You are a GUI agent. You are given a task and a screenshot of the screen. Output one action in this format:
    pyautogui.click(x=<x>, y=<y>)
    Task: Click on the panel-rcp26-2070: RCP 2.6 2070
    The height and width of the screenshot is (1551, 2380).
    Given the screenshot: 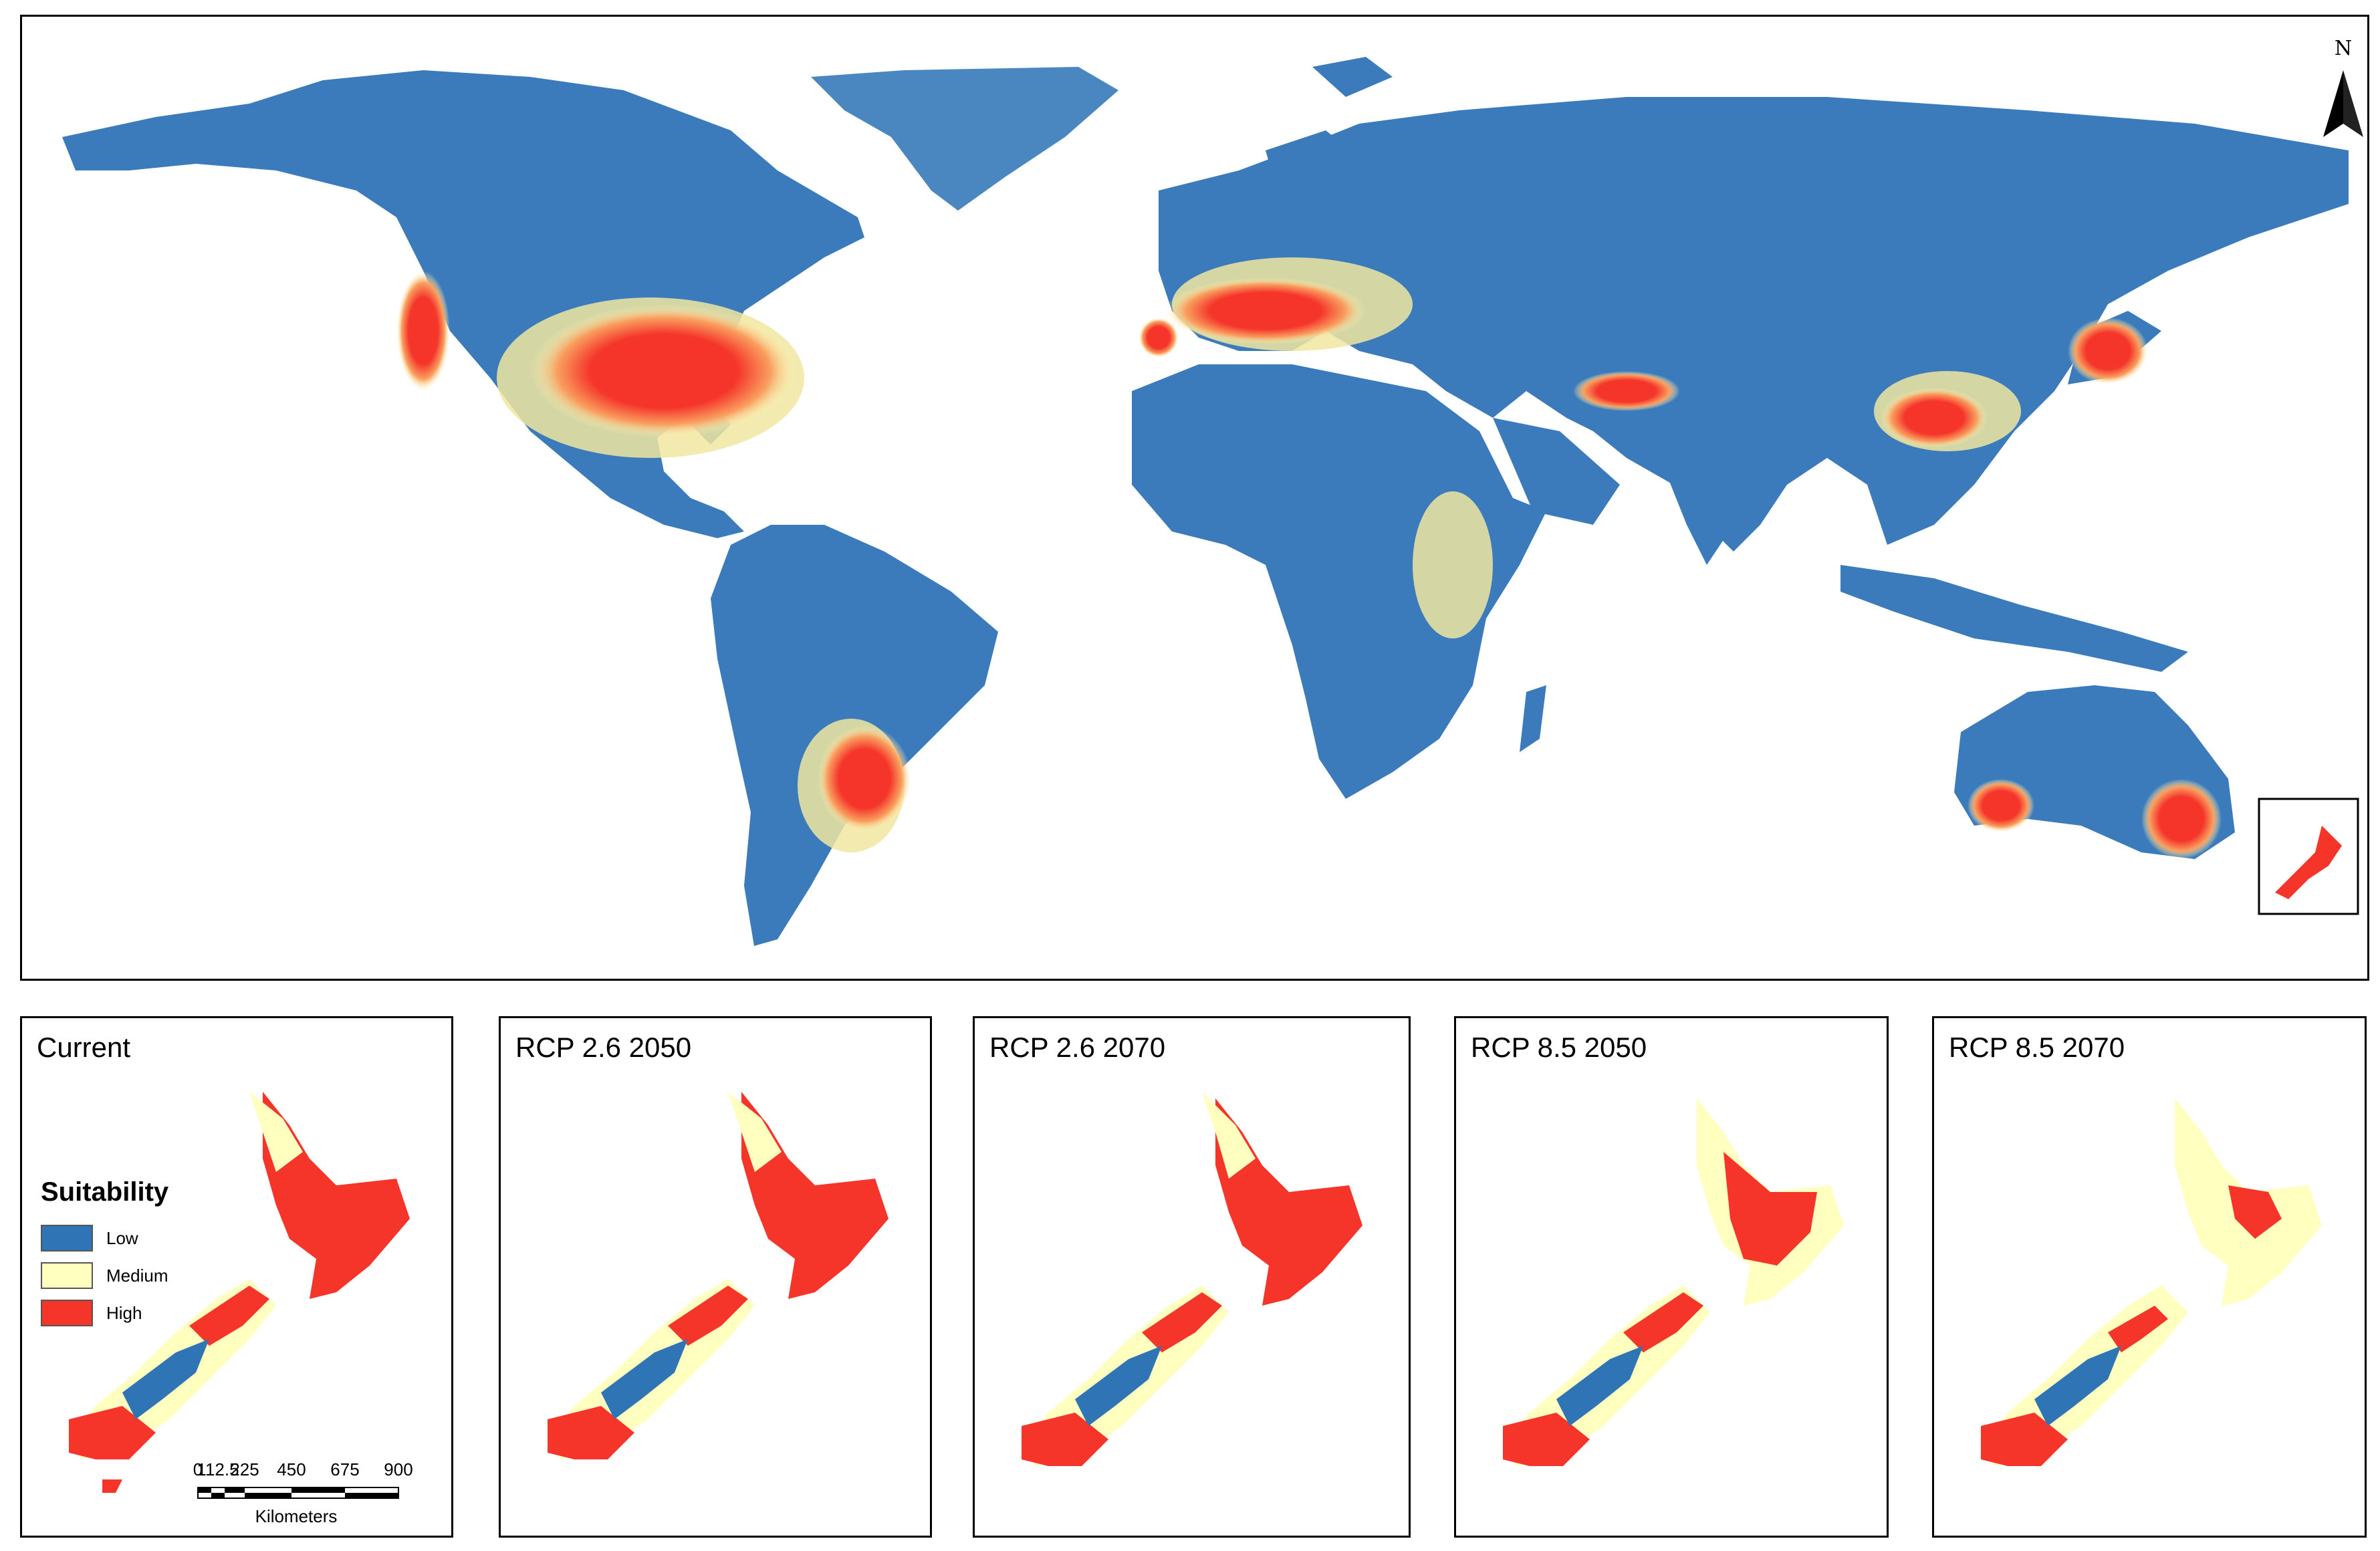 What is the action you would take?
    pyautogui.click(x=1192, y=1277)
    